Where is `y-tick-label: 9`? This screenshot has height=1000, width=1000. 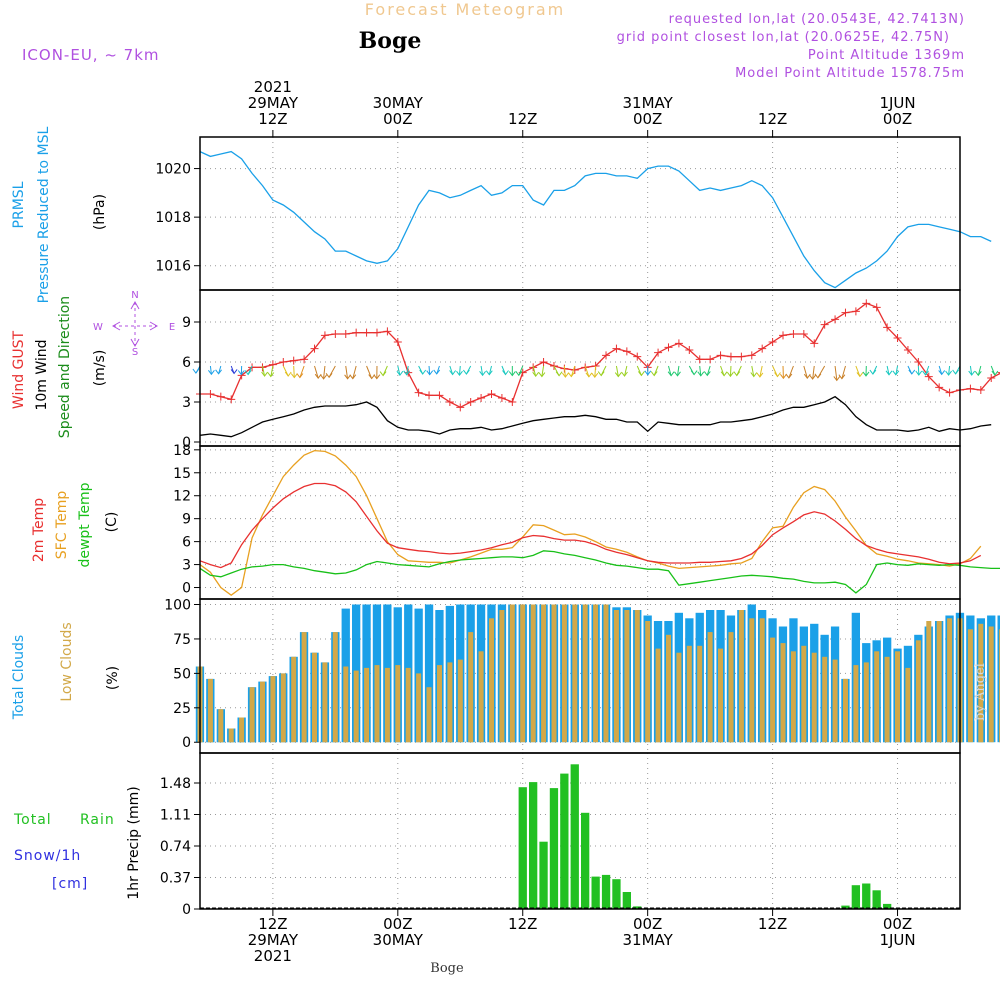 y-tick-label: 9 is located at coordinates (186, 520).